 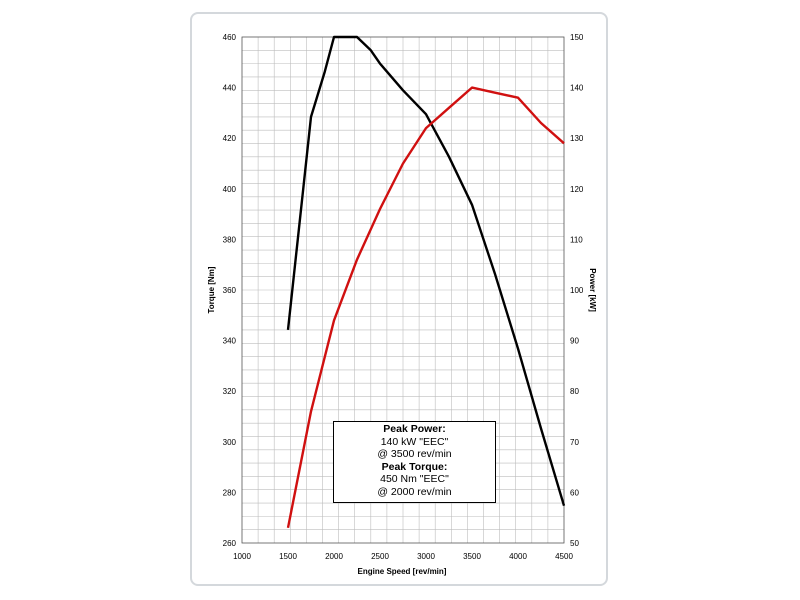 What do you see at coordinates (577, 189) in the screenshot?
I see `y-right-tick-label: 120` at bounding box center [577, 189].